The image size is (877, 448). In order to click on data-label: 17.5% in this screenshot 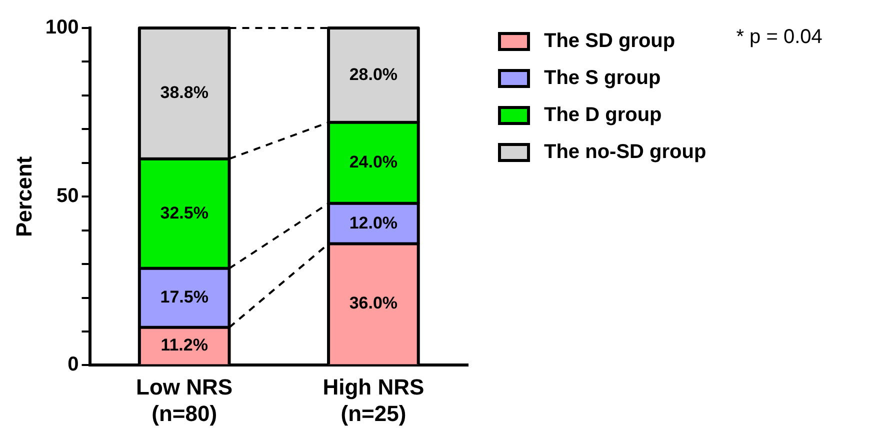, I will do `click(184, 297)`.